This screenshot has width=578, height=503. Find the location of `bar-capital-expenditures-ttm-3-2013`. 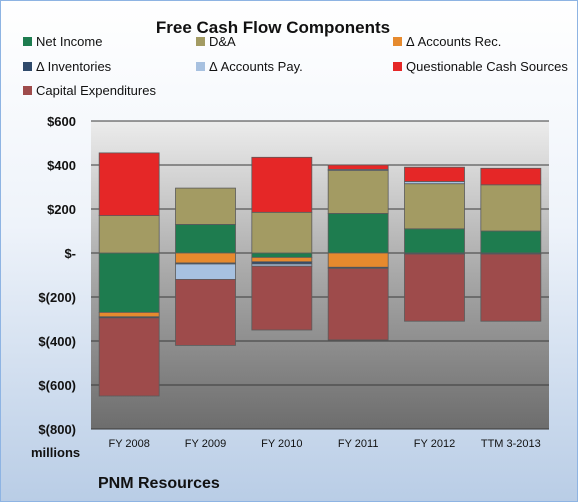

bar-capital-expenditures-ttm-3-2013 is located at coordinates (511, 287).